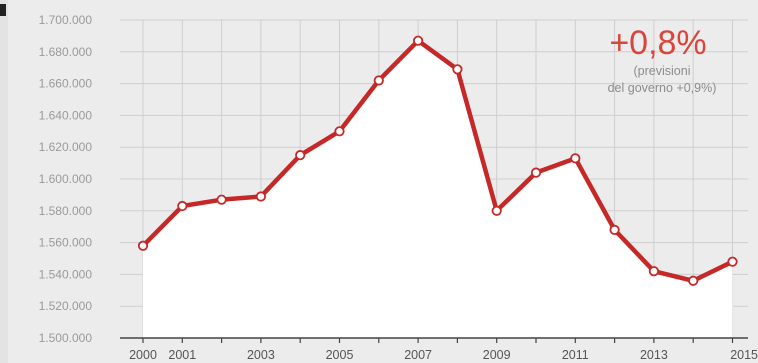 The width and height of the screenshot is (758, 363). Describe the element at coordinates (744, 355) in the screenshot. I see `x-tick-label: 2015` at that location.